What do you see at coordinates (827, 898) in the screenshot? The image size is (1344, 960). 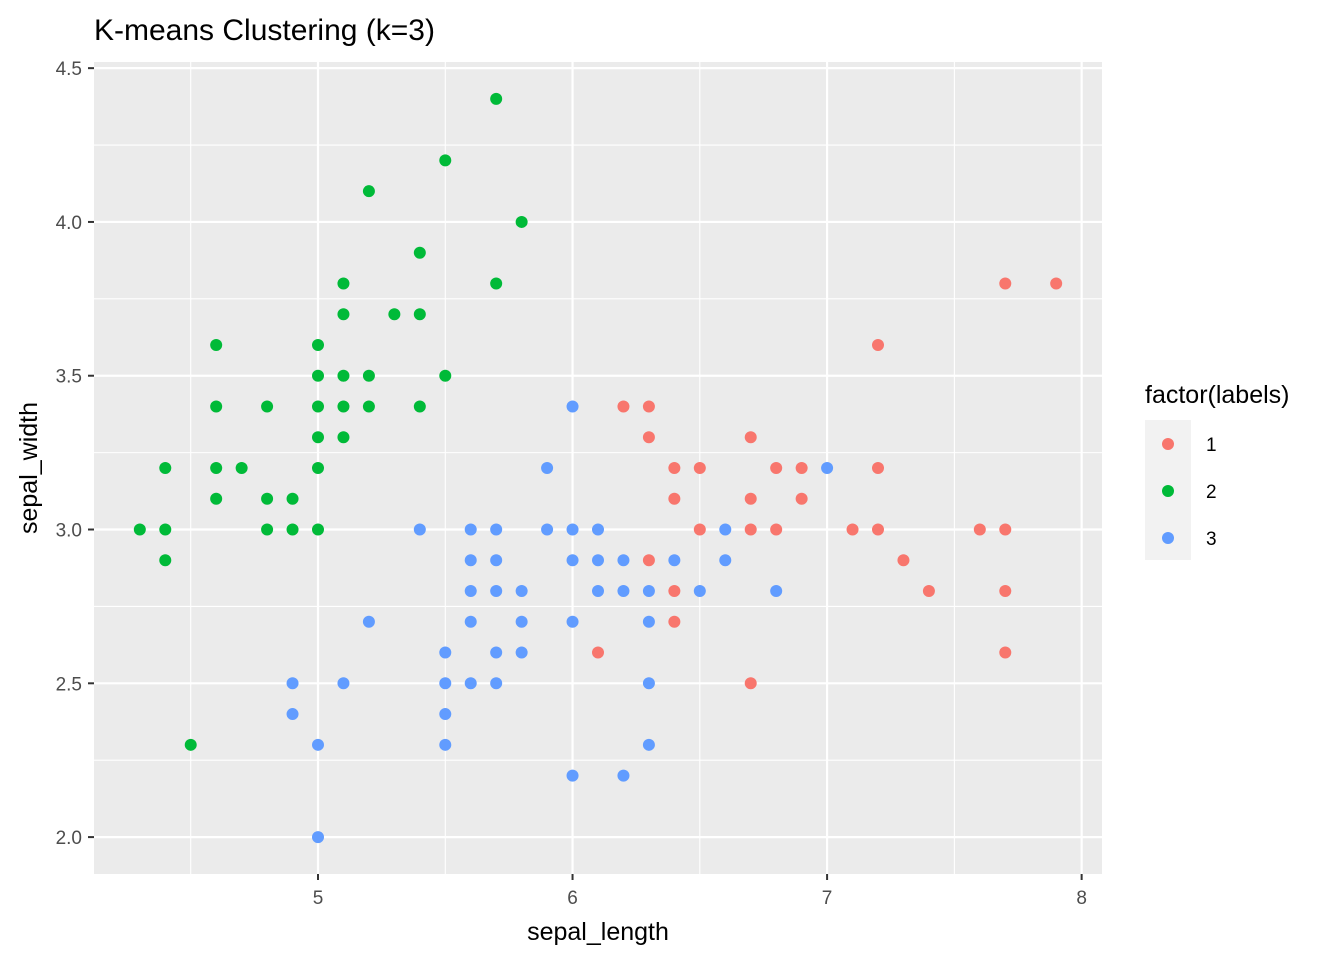 I see `x-tick-label: 7` at bounding box center [827, 898].